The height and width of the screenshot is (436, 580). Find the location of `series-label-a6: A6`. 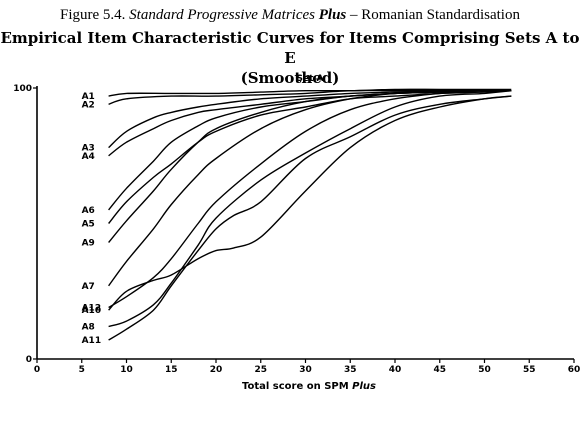

series-label-a6: A6 is located at coordinates (88, 211).